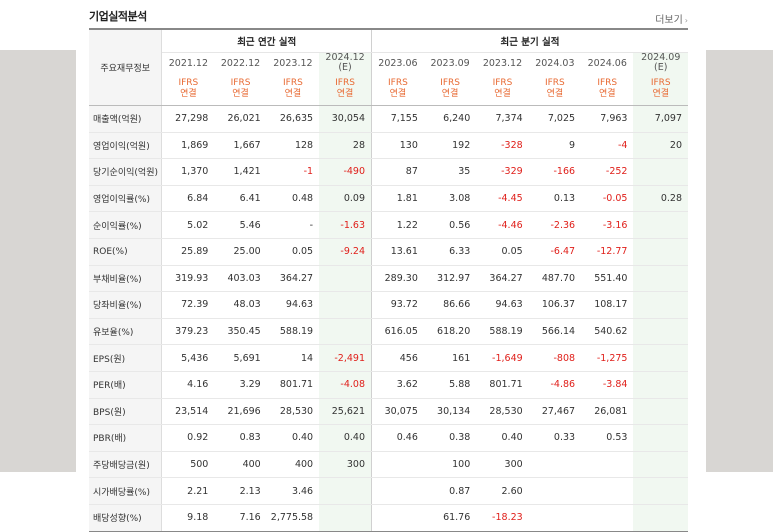 This screenshot has width=773, height=532. What do you see at coordinates (346, 62) in the screenshot?
I see `date-header-estimate: 2024.12 (E)` at bounding box center [346, 62].